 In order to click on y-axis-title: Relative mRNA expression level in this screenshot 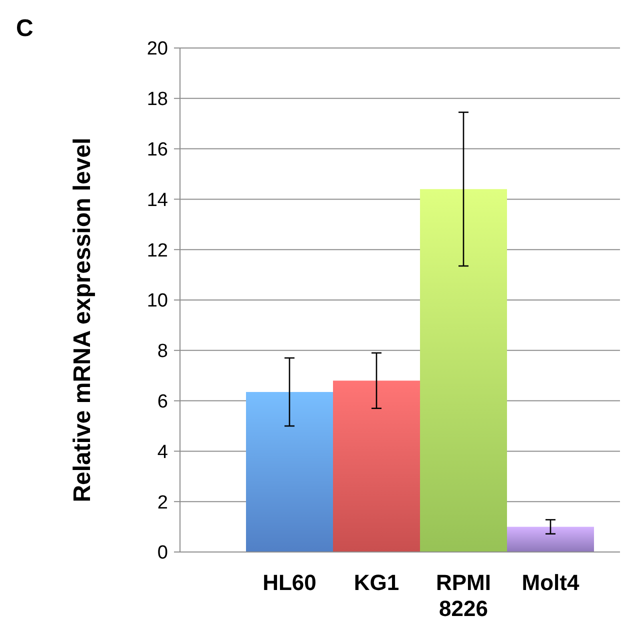, I will do `click(82, 320)`.